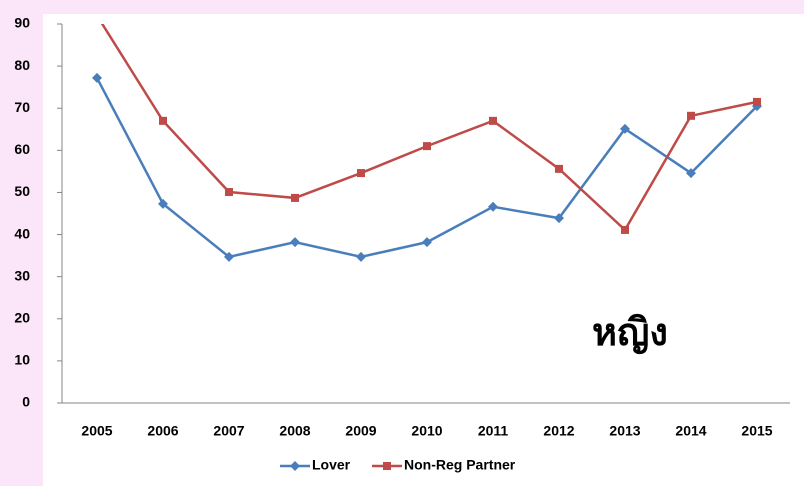 The width and height of the screenshot is (804, 486). Describe the element at coordinates (22, 360) in the screenshot. I see `y-tick-label: 10` at that location.